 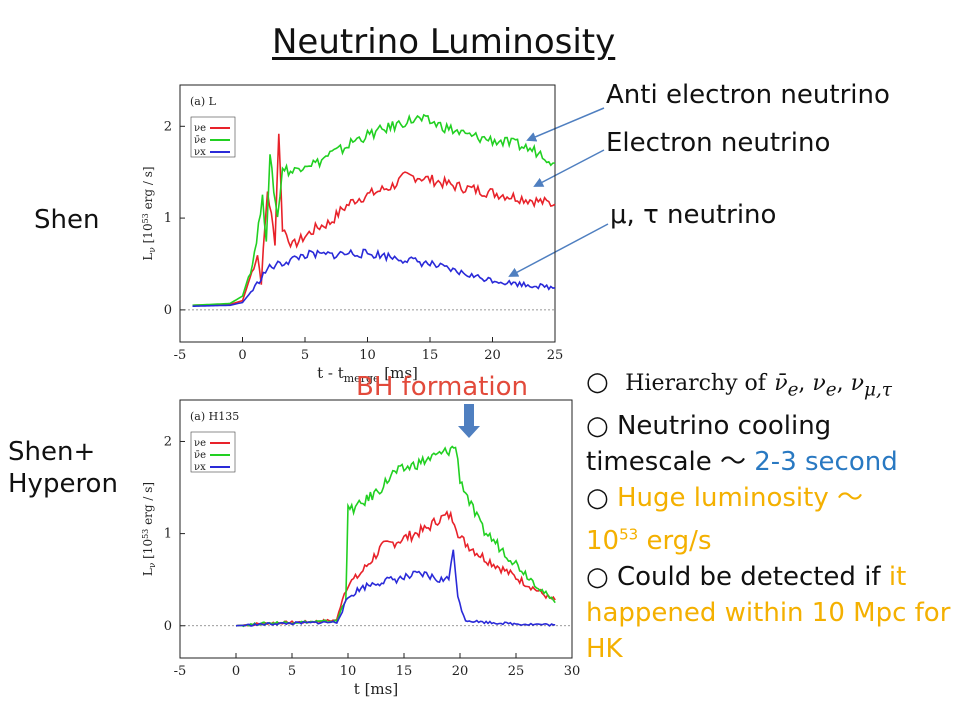 What do you see at coordinates (737, 577) in the screenshot?
I see `detection-prefix: ○ Could be detected if` at bounding box center [737, 577].